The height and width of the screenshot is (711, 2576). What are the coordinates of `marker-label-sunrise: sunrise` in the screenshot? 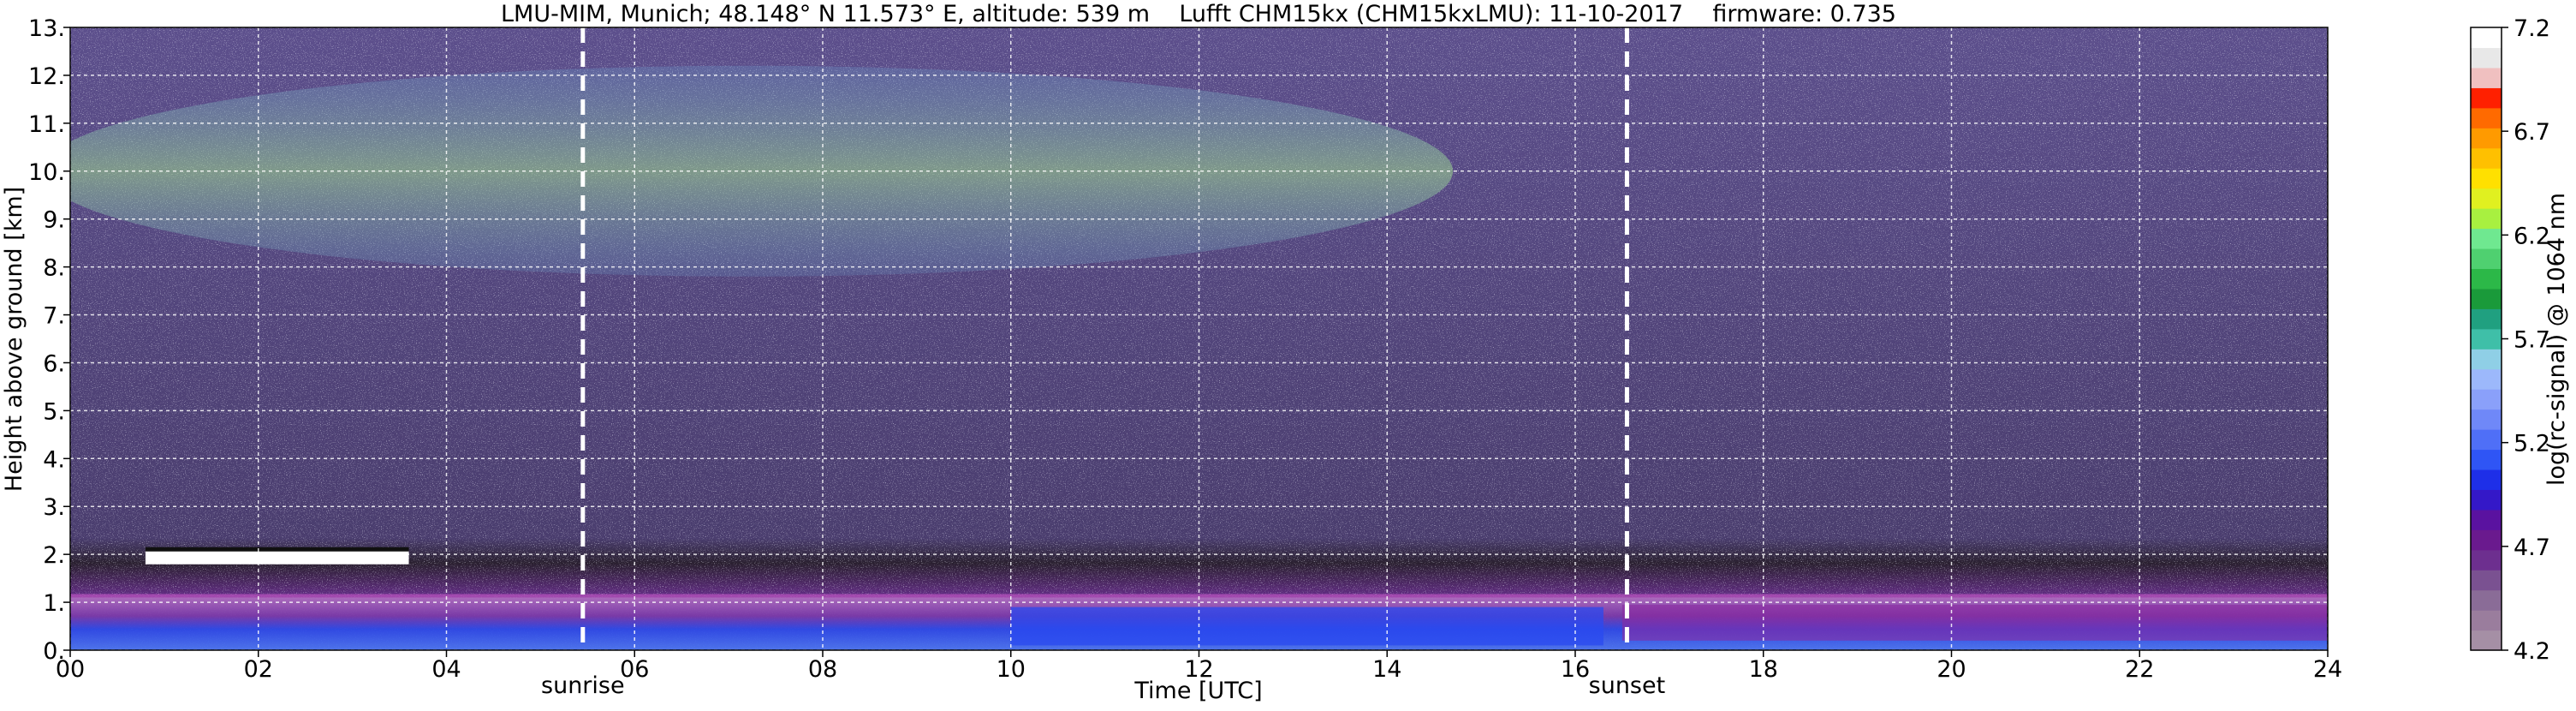 It's located at (583, 686).